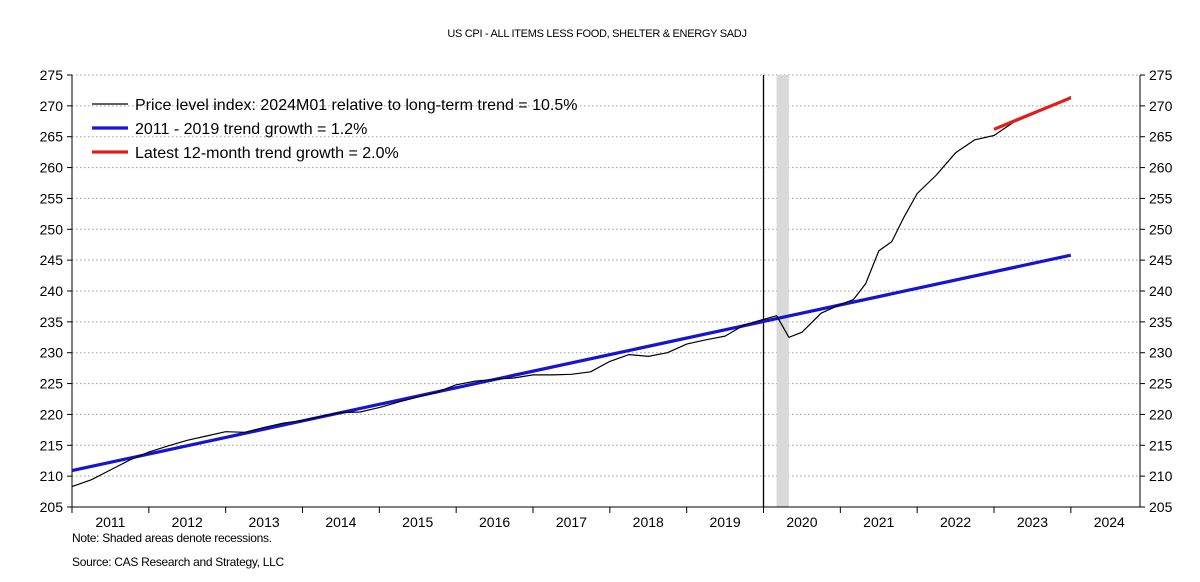 The width and height of the screenshot is (1200, 582). I want to click on y-tick-label-left: 230, so click(52, 353).